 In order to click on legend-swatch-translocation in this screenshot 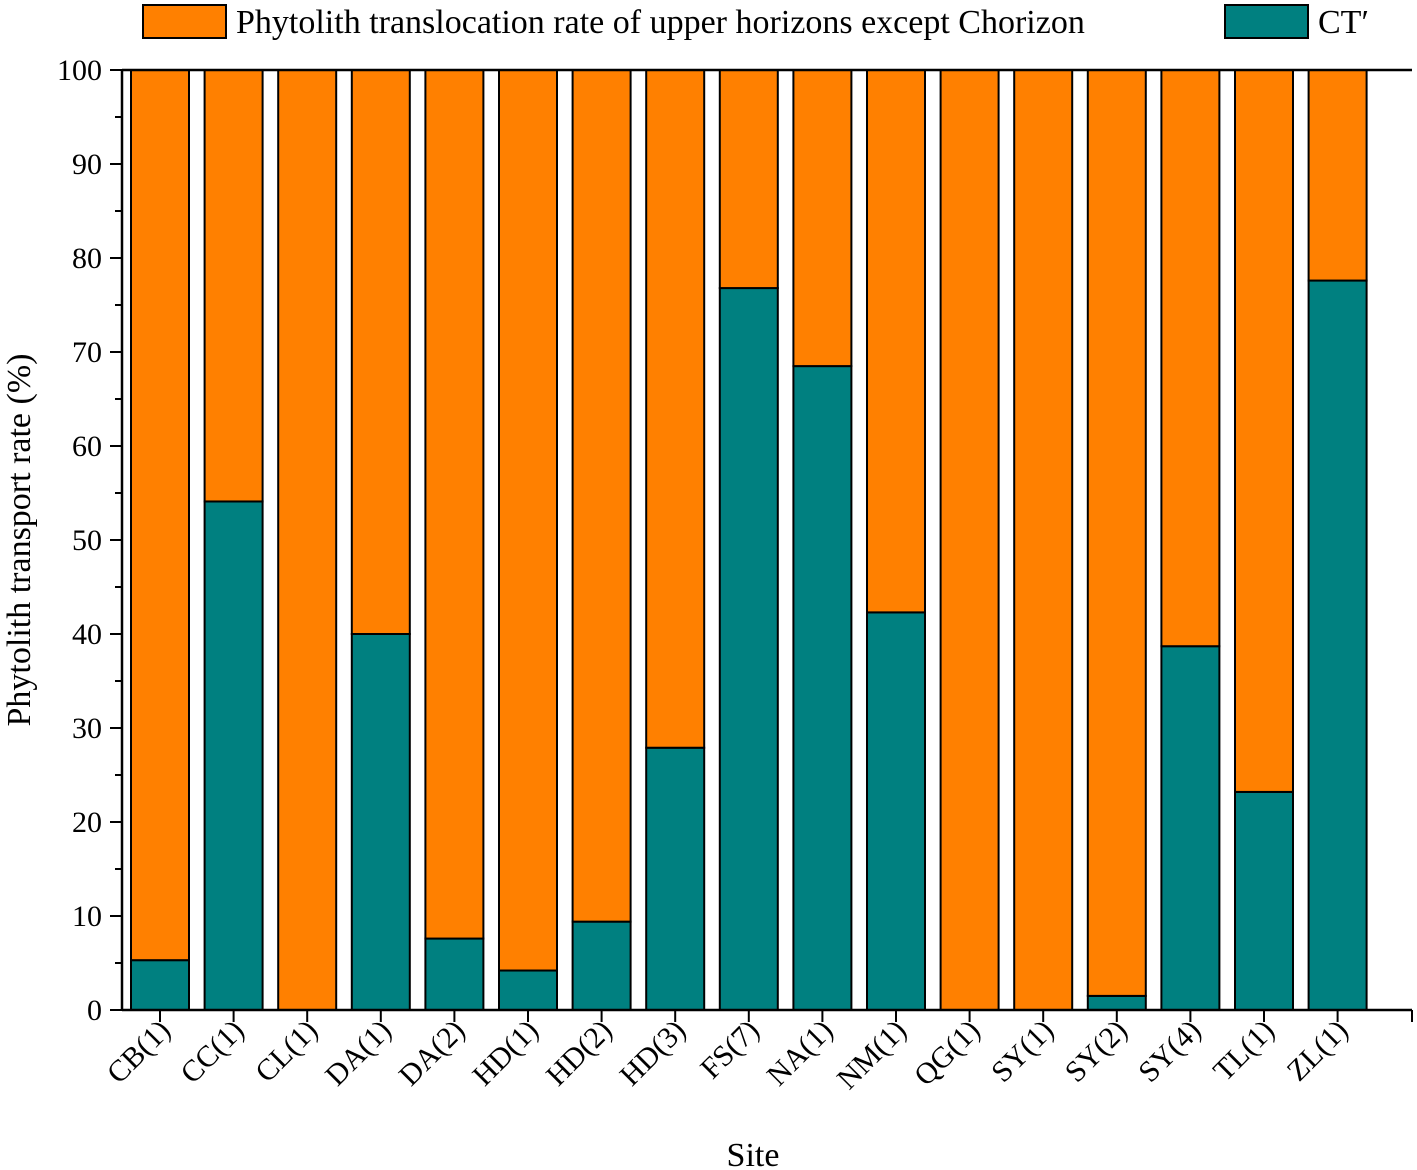, I will do `click(184, 21)`.